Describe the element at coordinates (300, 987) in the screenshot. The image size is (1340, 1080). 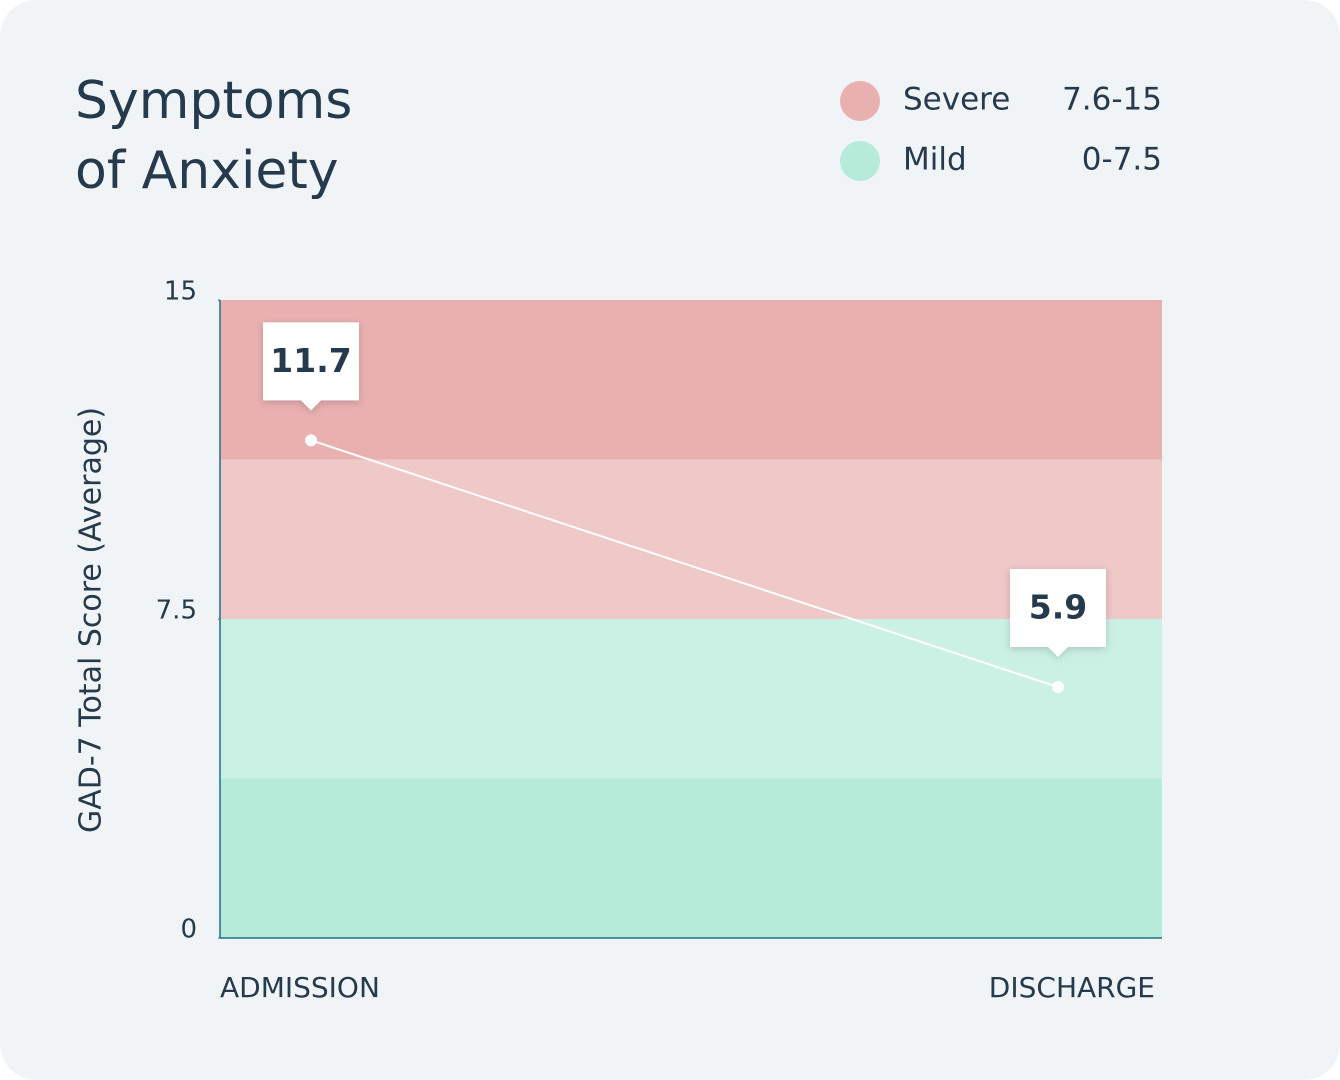
I see `x-tick-label: ADMISSION` at that location.